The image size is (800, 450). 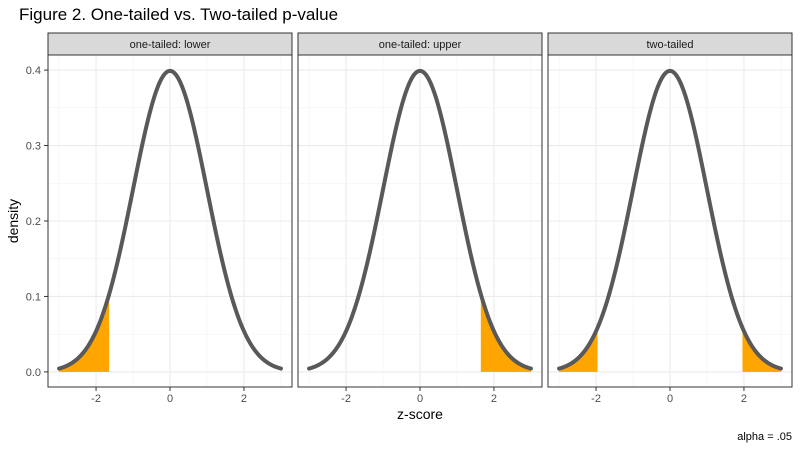 I want to click on caption: alpha = .05, so click(x=764, y=437).